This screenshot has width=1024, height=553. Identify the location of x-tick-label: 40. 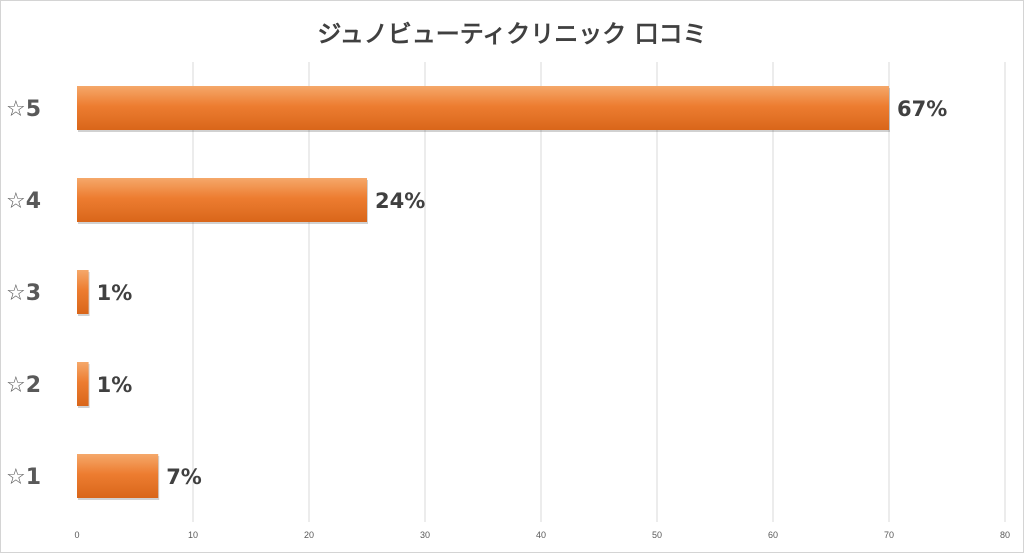
(541, 535).